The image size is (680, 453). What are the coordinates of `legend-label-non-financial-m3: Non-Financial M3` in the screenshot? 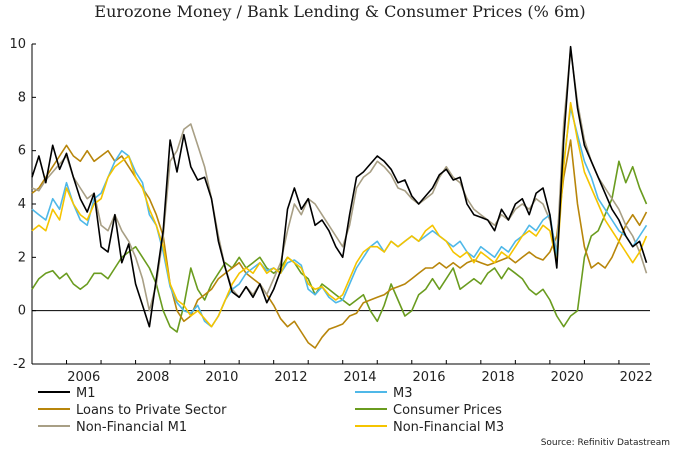 It's located at (448, 427).